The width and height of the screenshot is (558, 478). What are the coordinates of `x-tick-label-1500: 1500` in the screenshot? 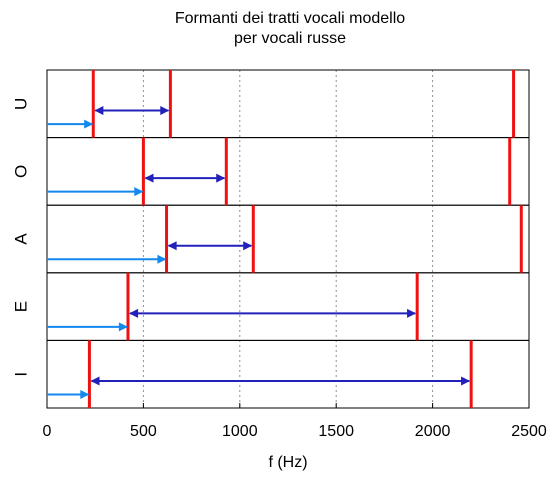 It's located at (336, 431).